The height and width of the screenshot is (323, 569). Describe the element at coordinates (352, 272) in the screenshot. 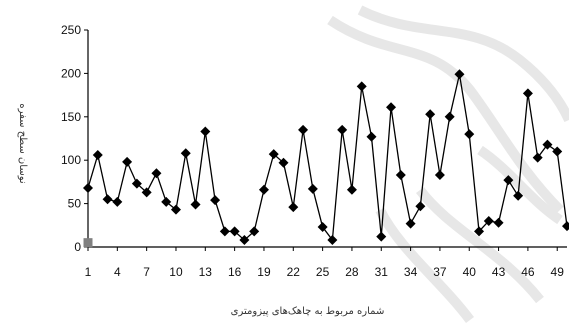

I see `x-tick-label: 28` at that location.